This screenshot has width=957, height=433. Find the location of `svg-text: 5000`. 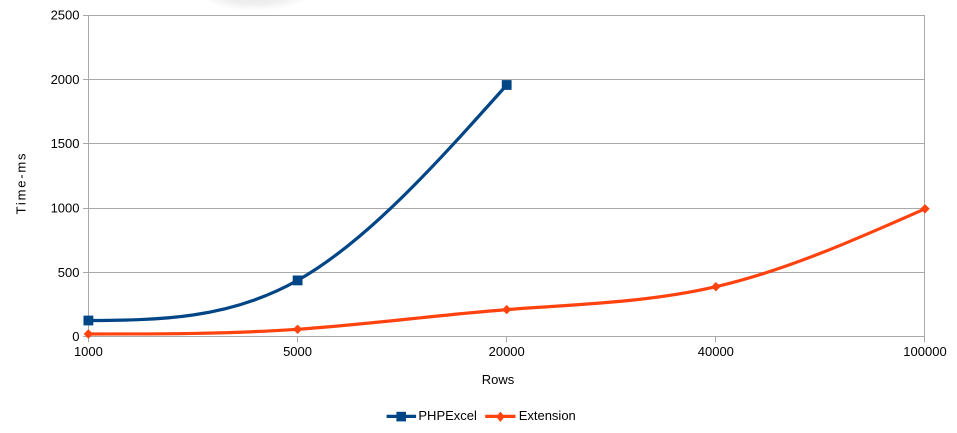

svg-text: 5000 is located at coordinates (297, 351).